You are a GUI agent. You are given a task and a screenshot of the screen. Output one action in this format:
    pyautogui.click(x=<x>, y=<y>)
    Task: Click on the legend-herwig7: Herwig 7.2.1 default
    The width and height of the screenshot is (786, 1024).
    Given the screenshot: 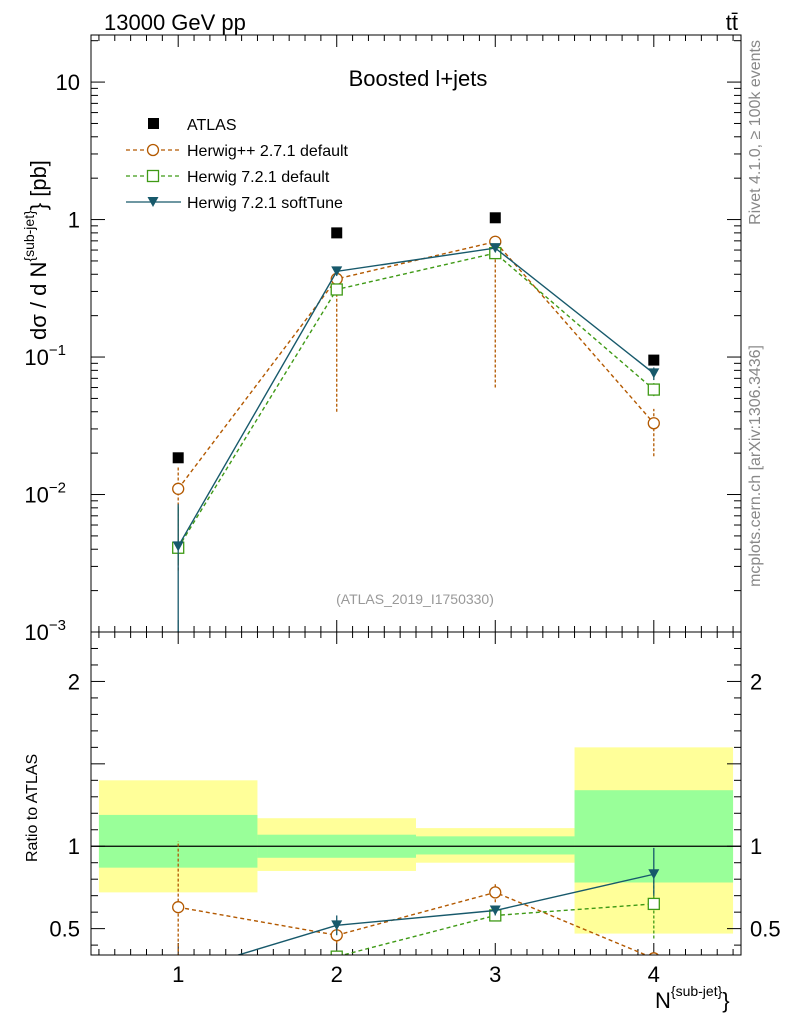 What is the action you would take?
    pyautogui.click(x=228, y=177)
    